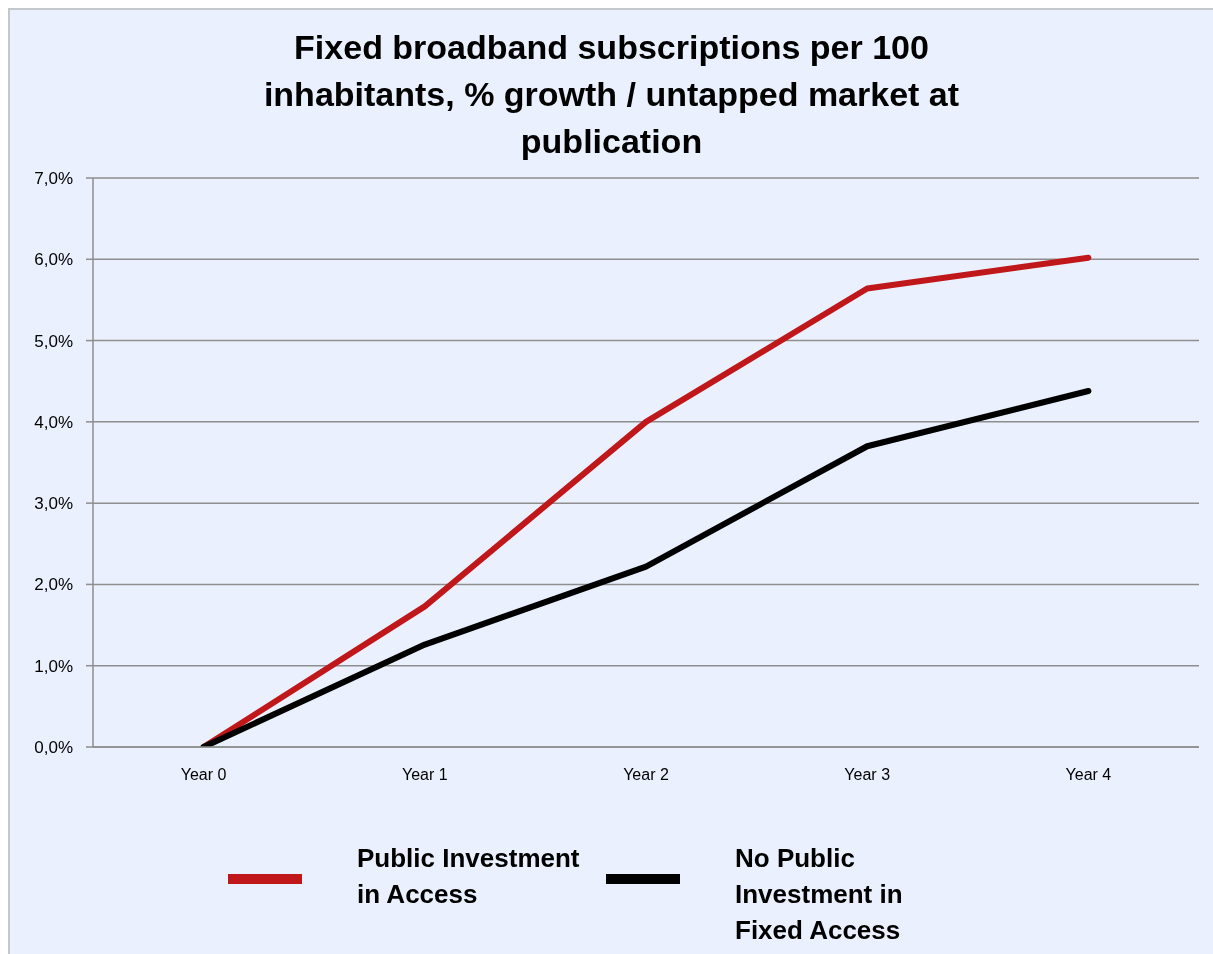 This screenshot has width=1213, height=954. Describe the element at coordinates (611, 94) in the screenshot. I see `chart-title: Fixed broadband subscriptions per 100 inhabitants, % growth / untapped market at publication` at that location.